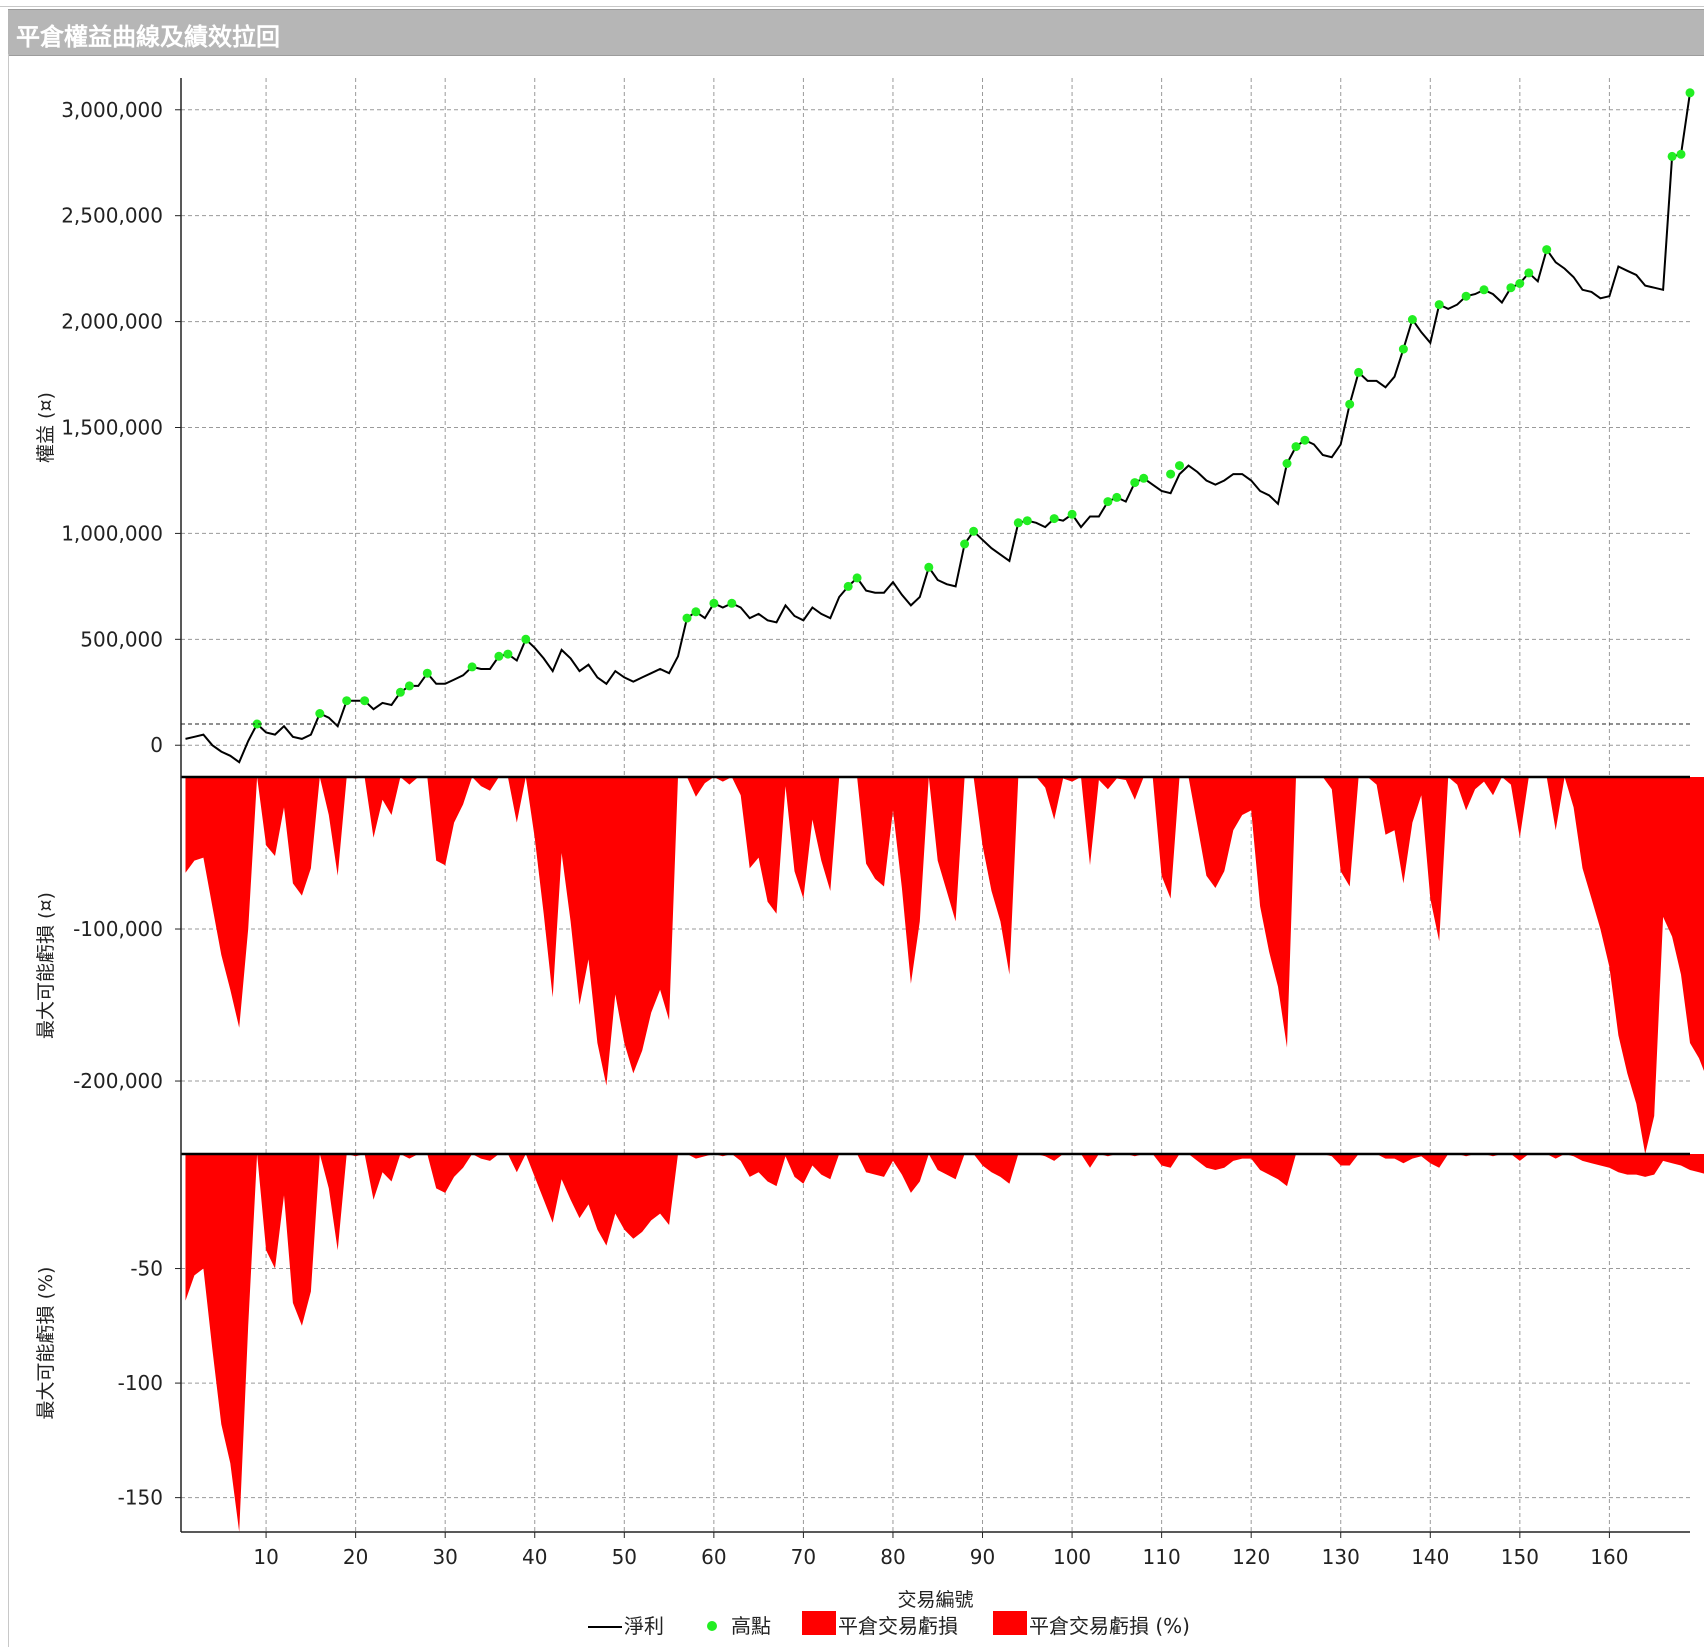  I want to click on legend-label: 高點, so click(751, 1626).